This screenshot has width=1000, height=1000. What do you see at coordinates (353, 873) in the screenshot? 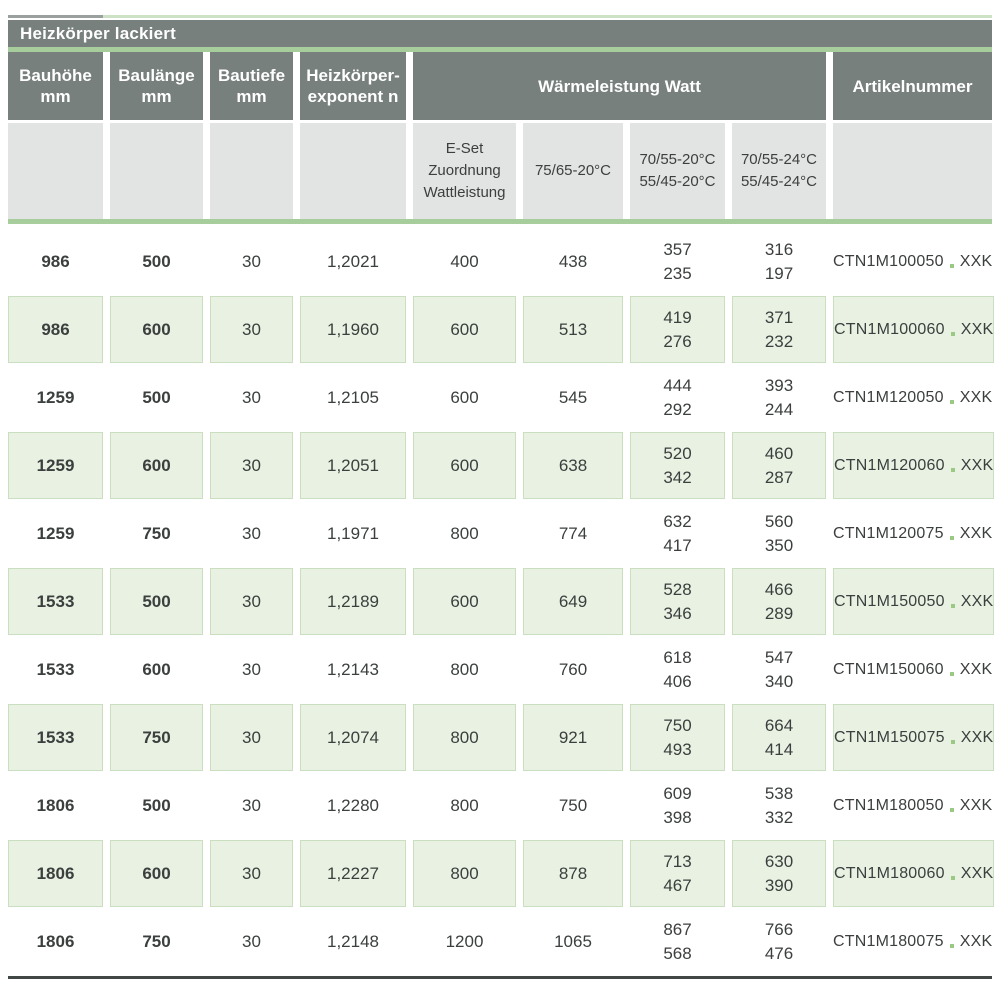
I see `cell-exponent: 1,2227` at bounding box center [353, 873].